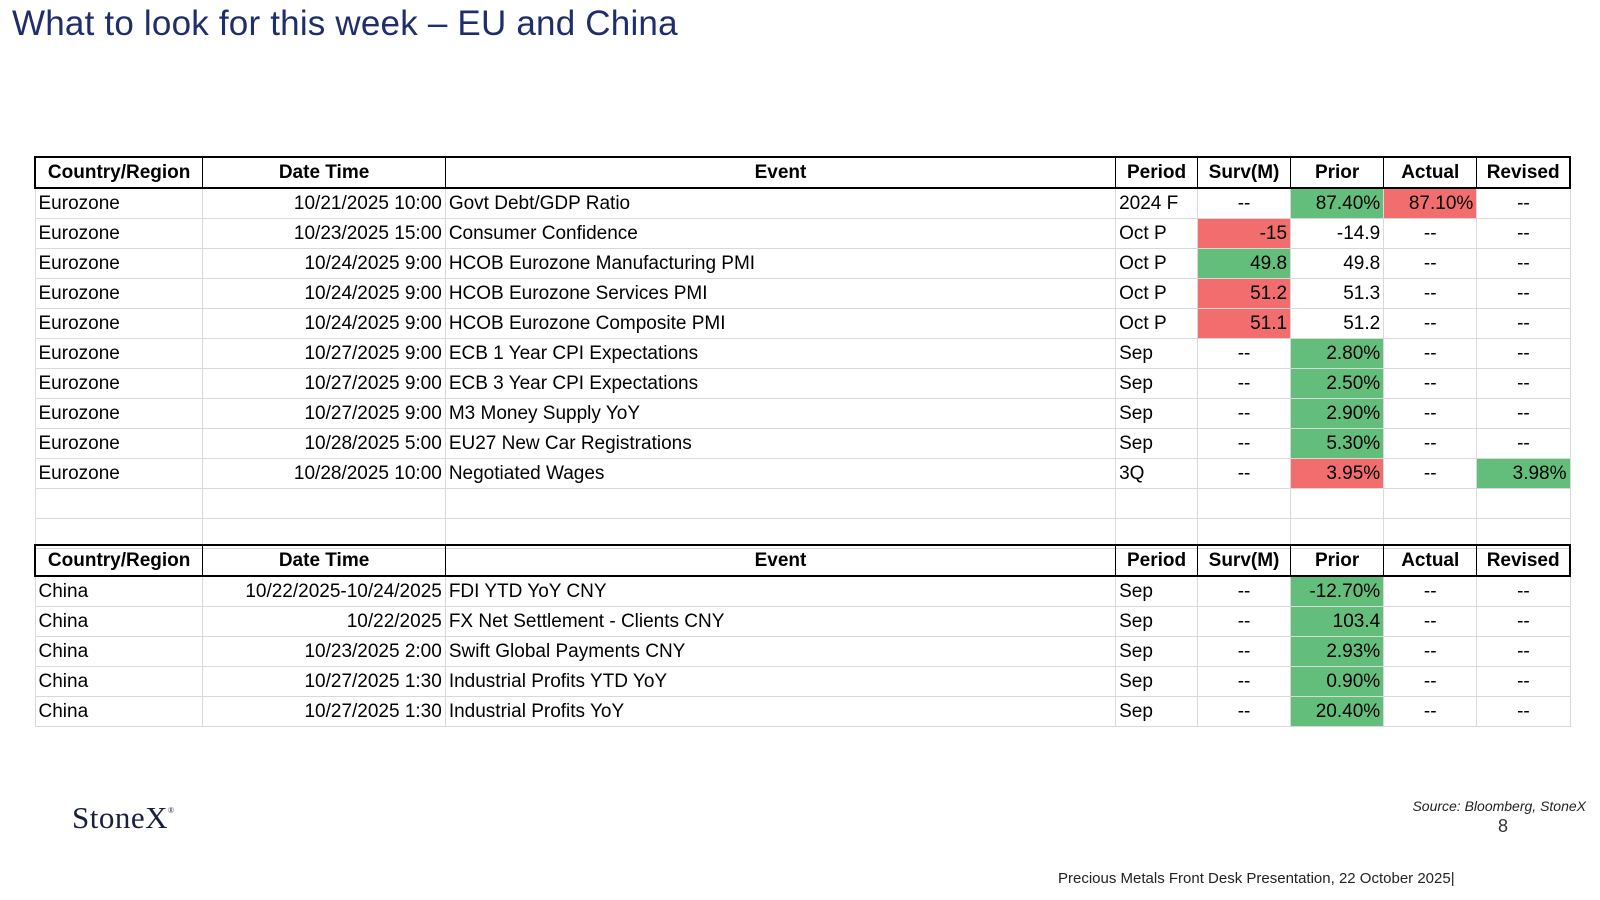 This screenshot has height=900, width=1600. What do you see at coordinates (1337, 263) in the screenshot?
I see `cell-prior: 49.8` at bounding box center [1337, 263].